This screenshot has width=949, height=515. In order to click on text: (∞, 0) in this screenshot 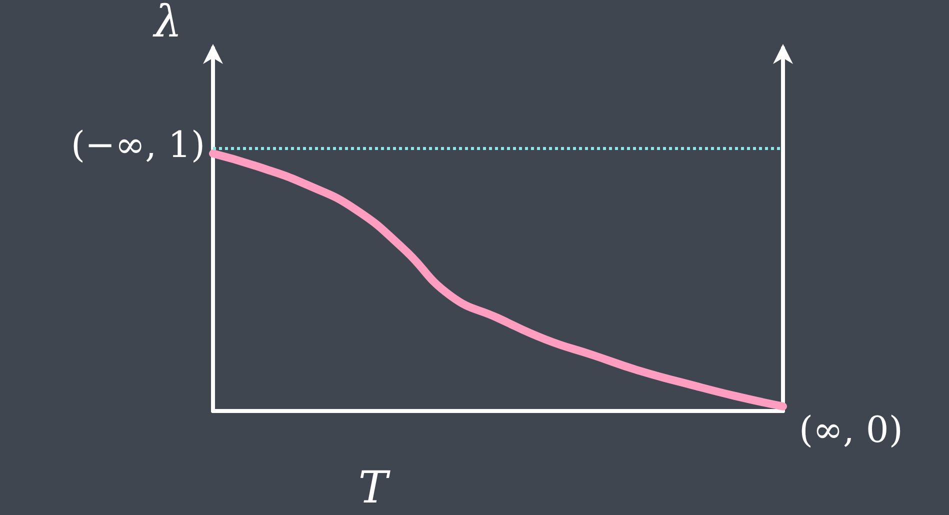, I will do `click(851, 430)`.